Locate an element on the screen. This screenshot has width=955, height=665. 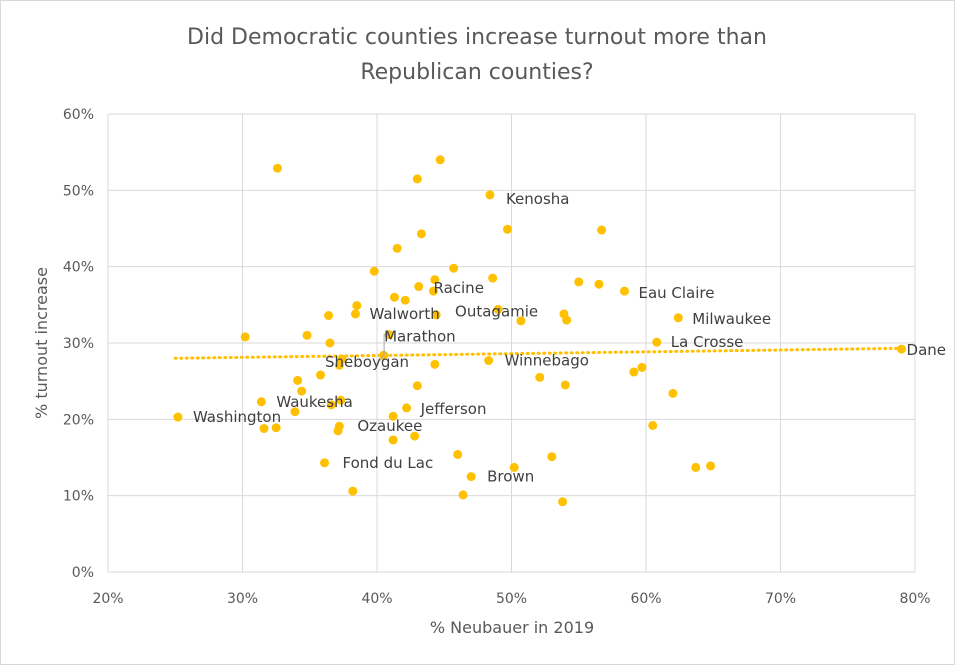
y-tick-label: 30% is located at coordinates (78, 344).